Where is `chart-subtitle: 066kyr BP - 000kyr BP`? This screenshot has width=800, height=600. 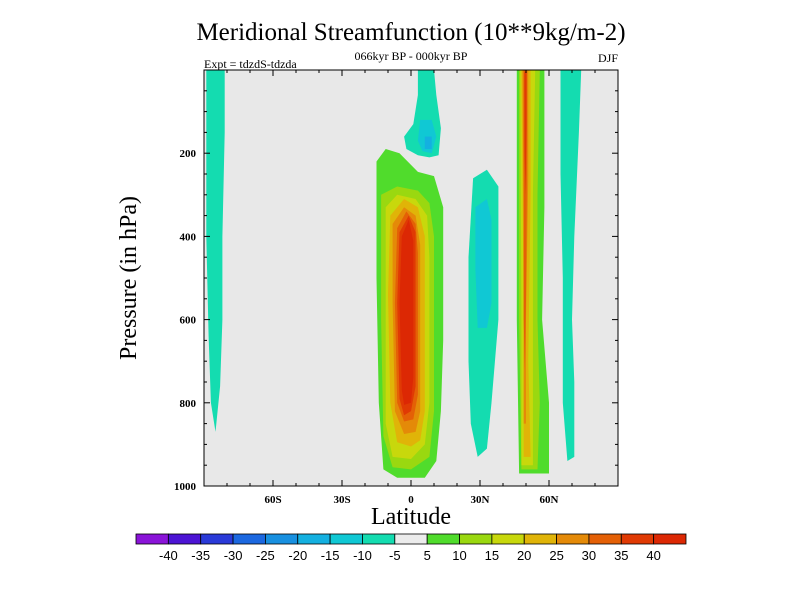
chart-subtitle: 066kyr BP - 000kyr BP is located at coordinates (411, 56).